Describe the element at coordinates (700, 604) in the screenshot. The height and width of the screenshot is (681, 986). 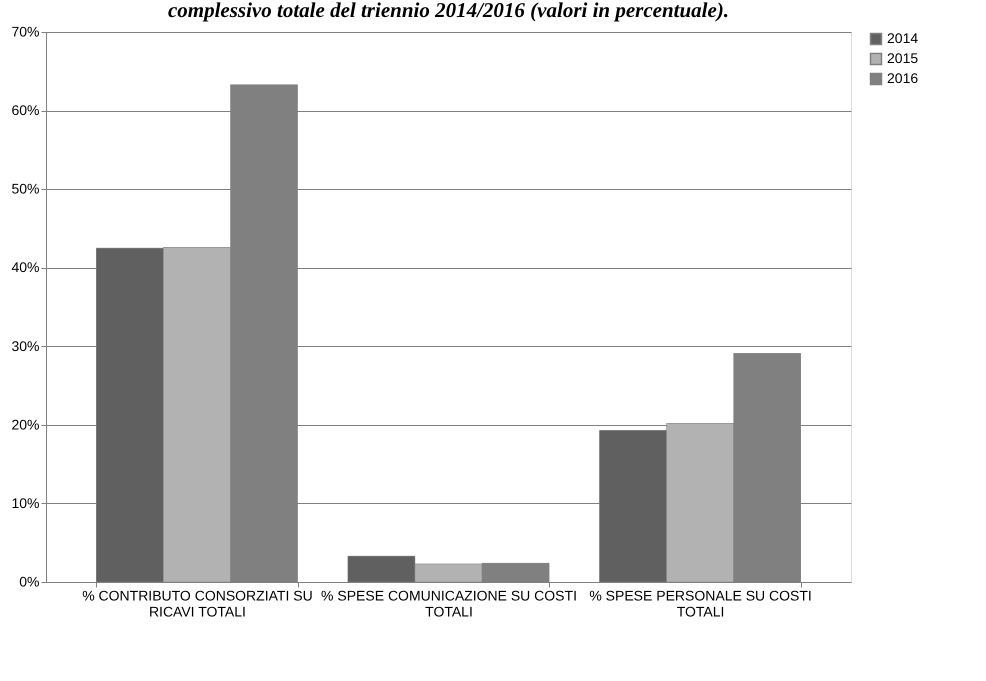
I see `x-tick-label: % SPESE PERSONALE SU COSTI TOTALI` at that location.